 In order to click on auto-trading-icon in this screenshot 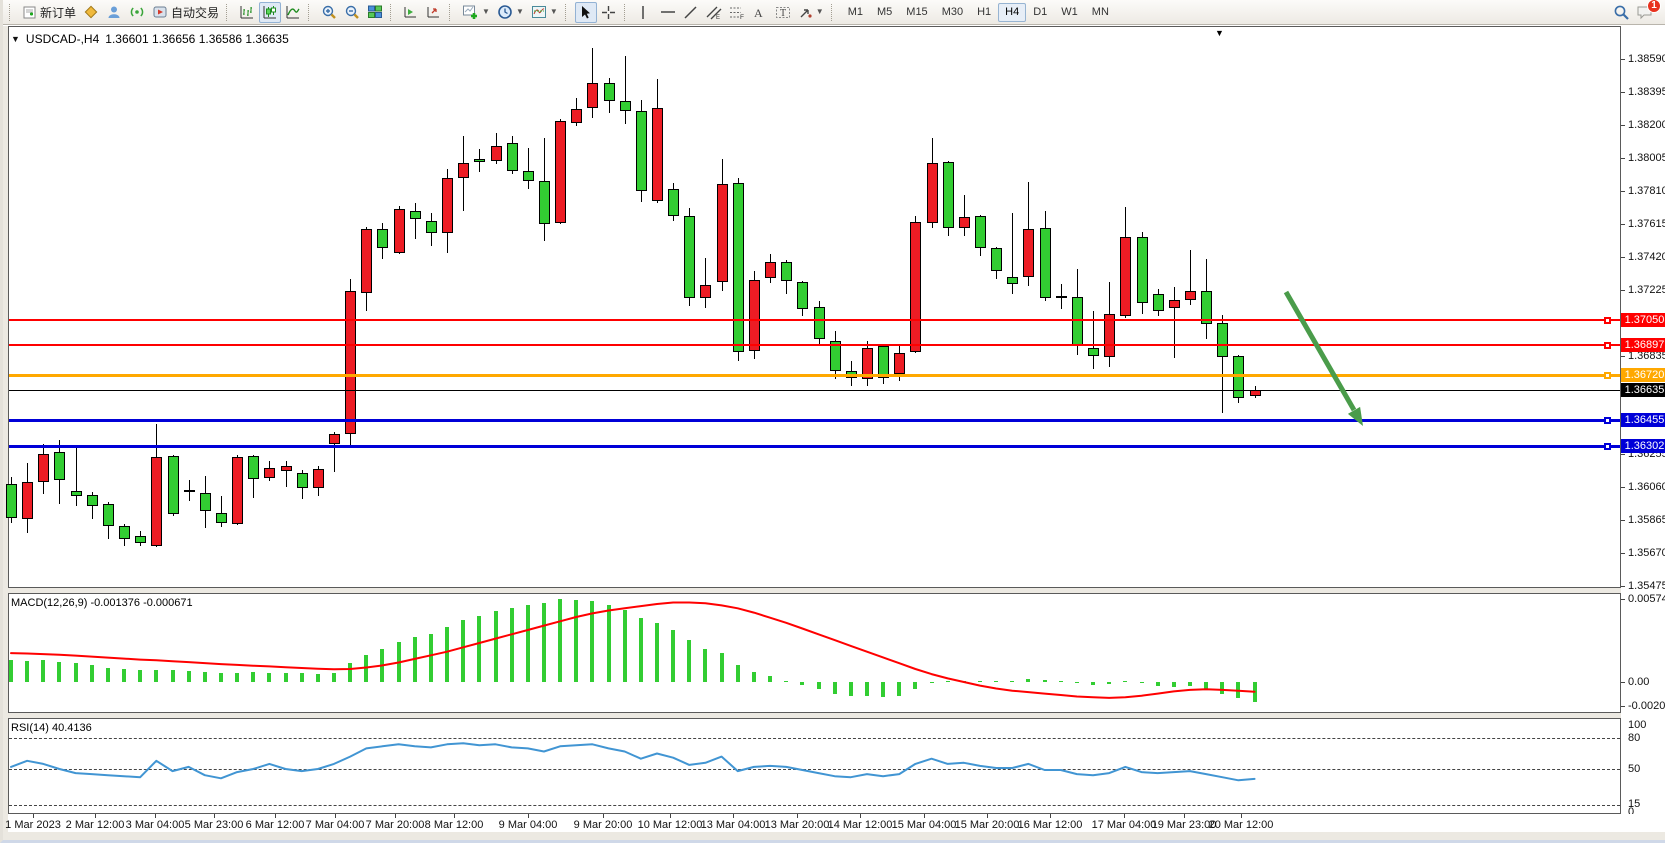, I will do `click(160, 12)`.